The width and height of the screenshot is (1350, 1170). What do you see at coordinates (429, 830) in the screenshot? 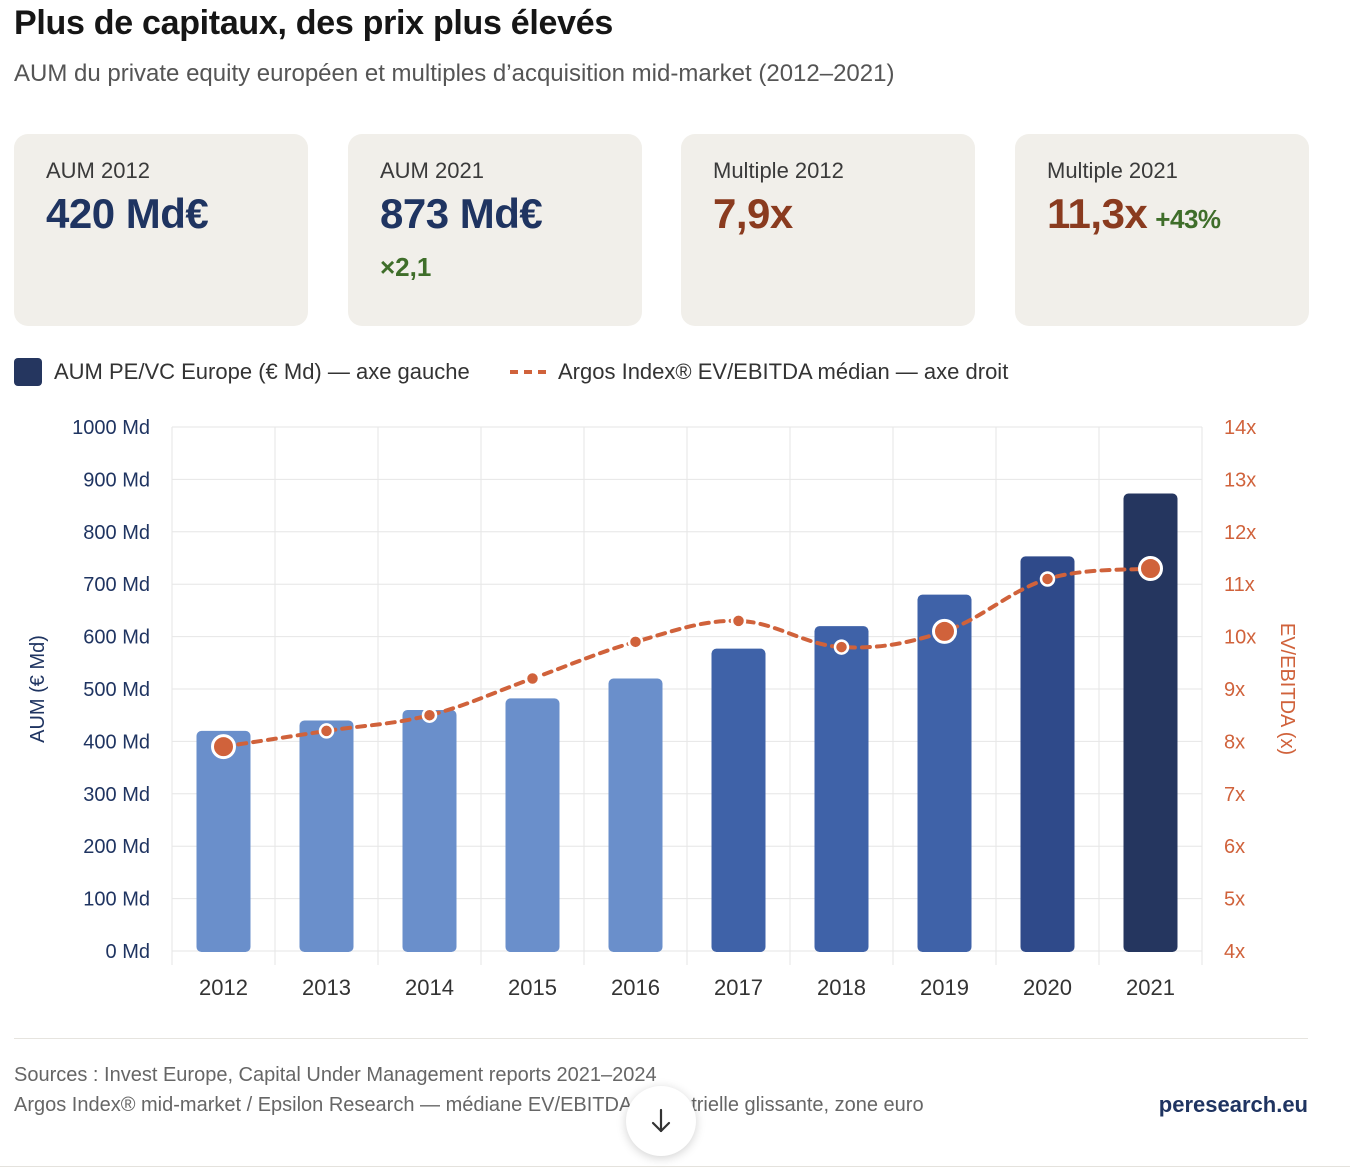
I see `bar-2014` at bounding box center [429, 830].